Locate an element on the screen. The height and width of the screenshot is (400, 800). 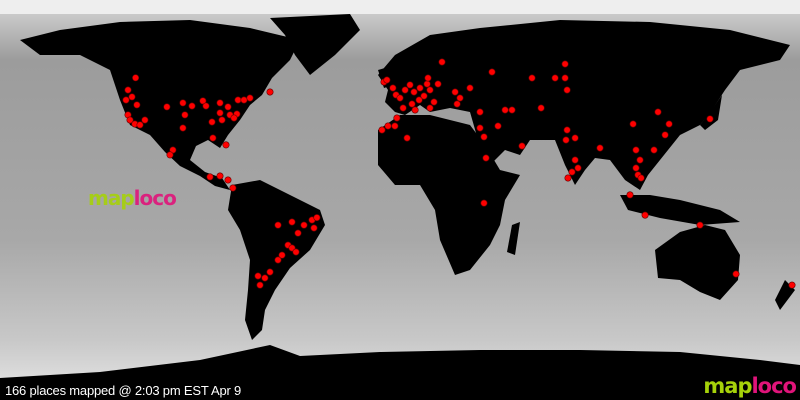
maploco-link-logo: maploco is located at coordinates (750, 386).